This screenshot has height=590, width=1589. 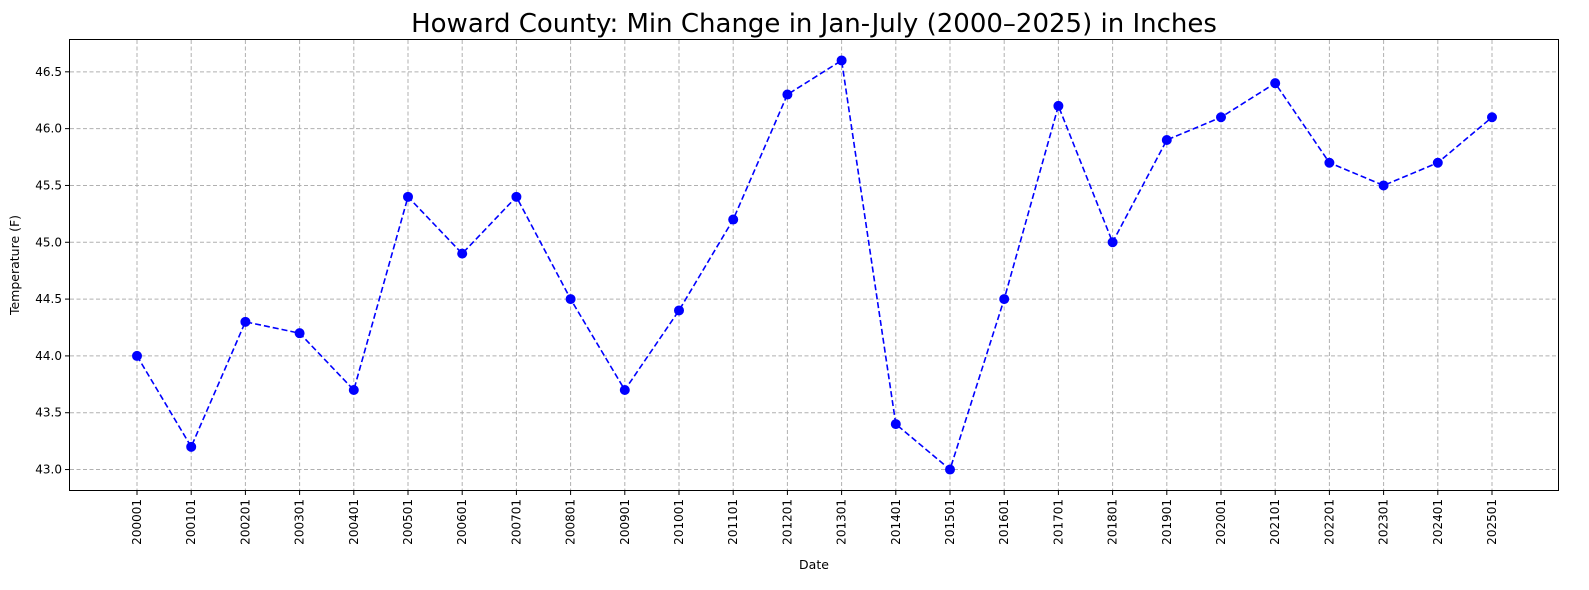 I want to click on x-tick-label: 202201, so click(x=1329, y=522).